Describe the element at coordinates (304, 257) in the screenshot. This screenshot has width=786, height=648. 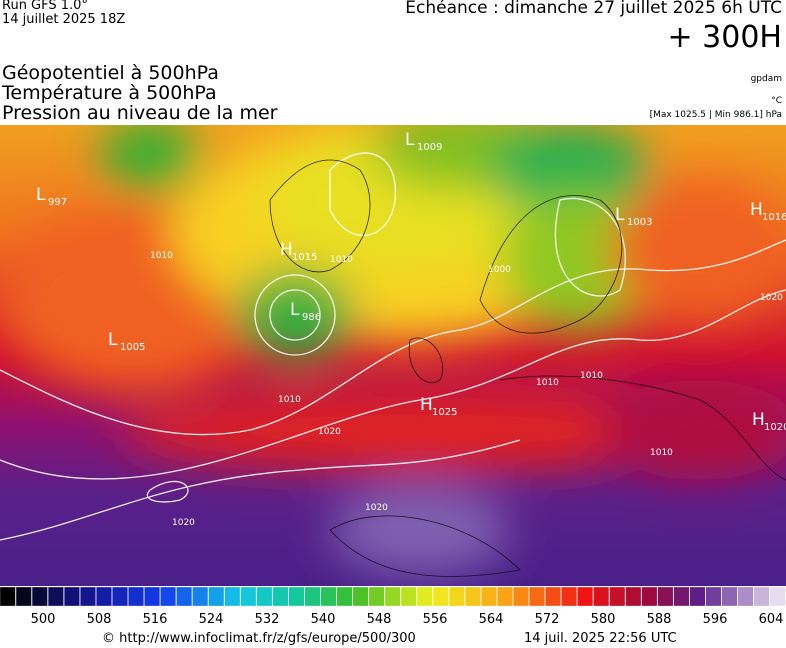
I see `center-value: 1015` at that location.